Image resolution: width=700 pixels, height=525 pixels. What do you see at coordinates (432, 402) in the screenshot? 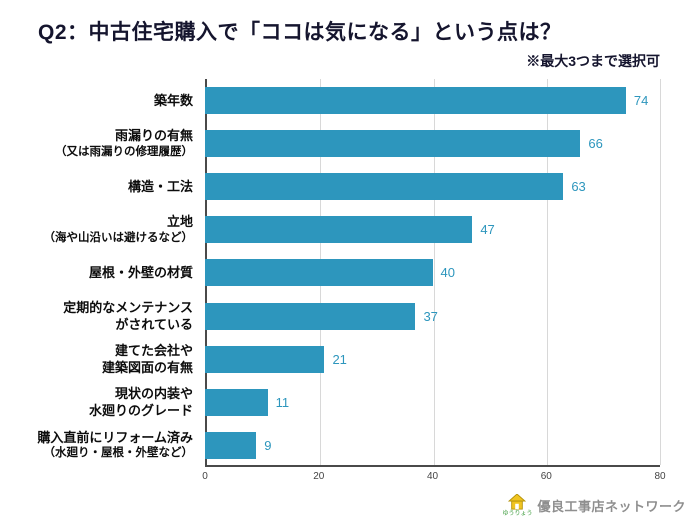
I see `bar-track: 11` at bounding box center [432, 402].